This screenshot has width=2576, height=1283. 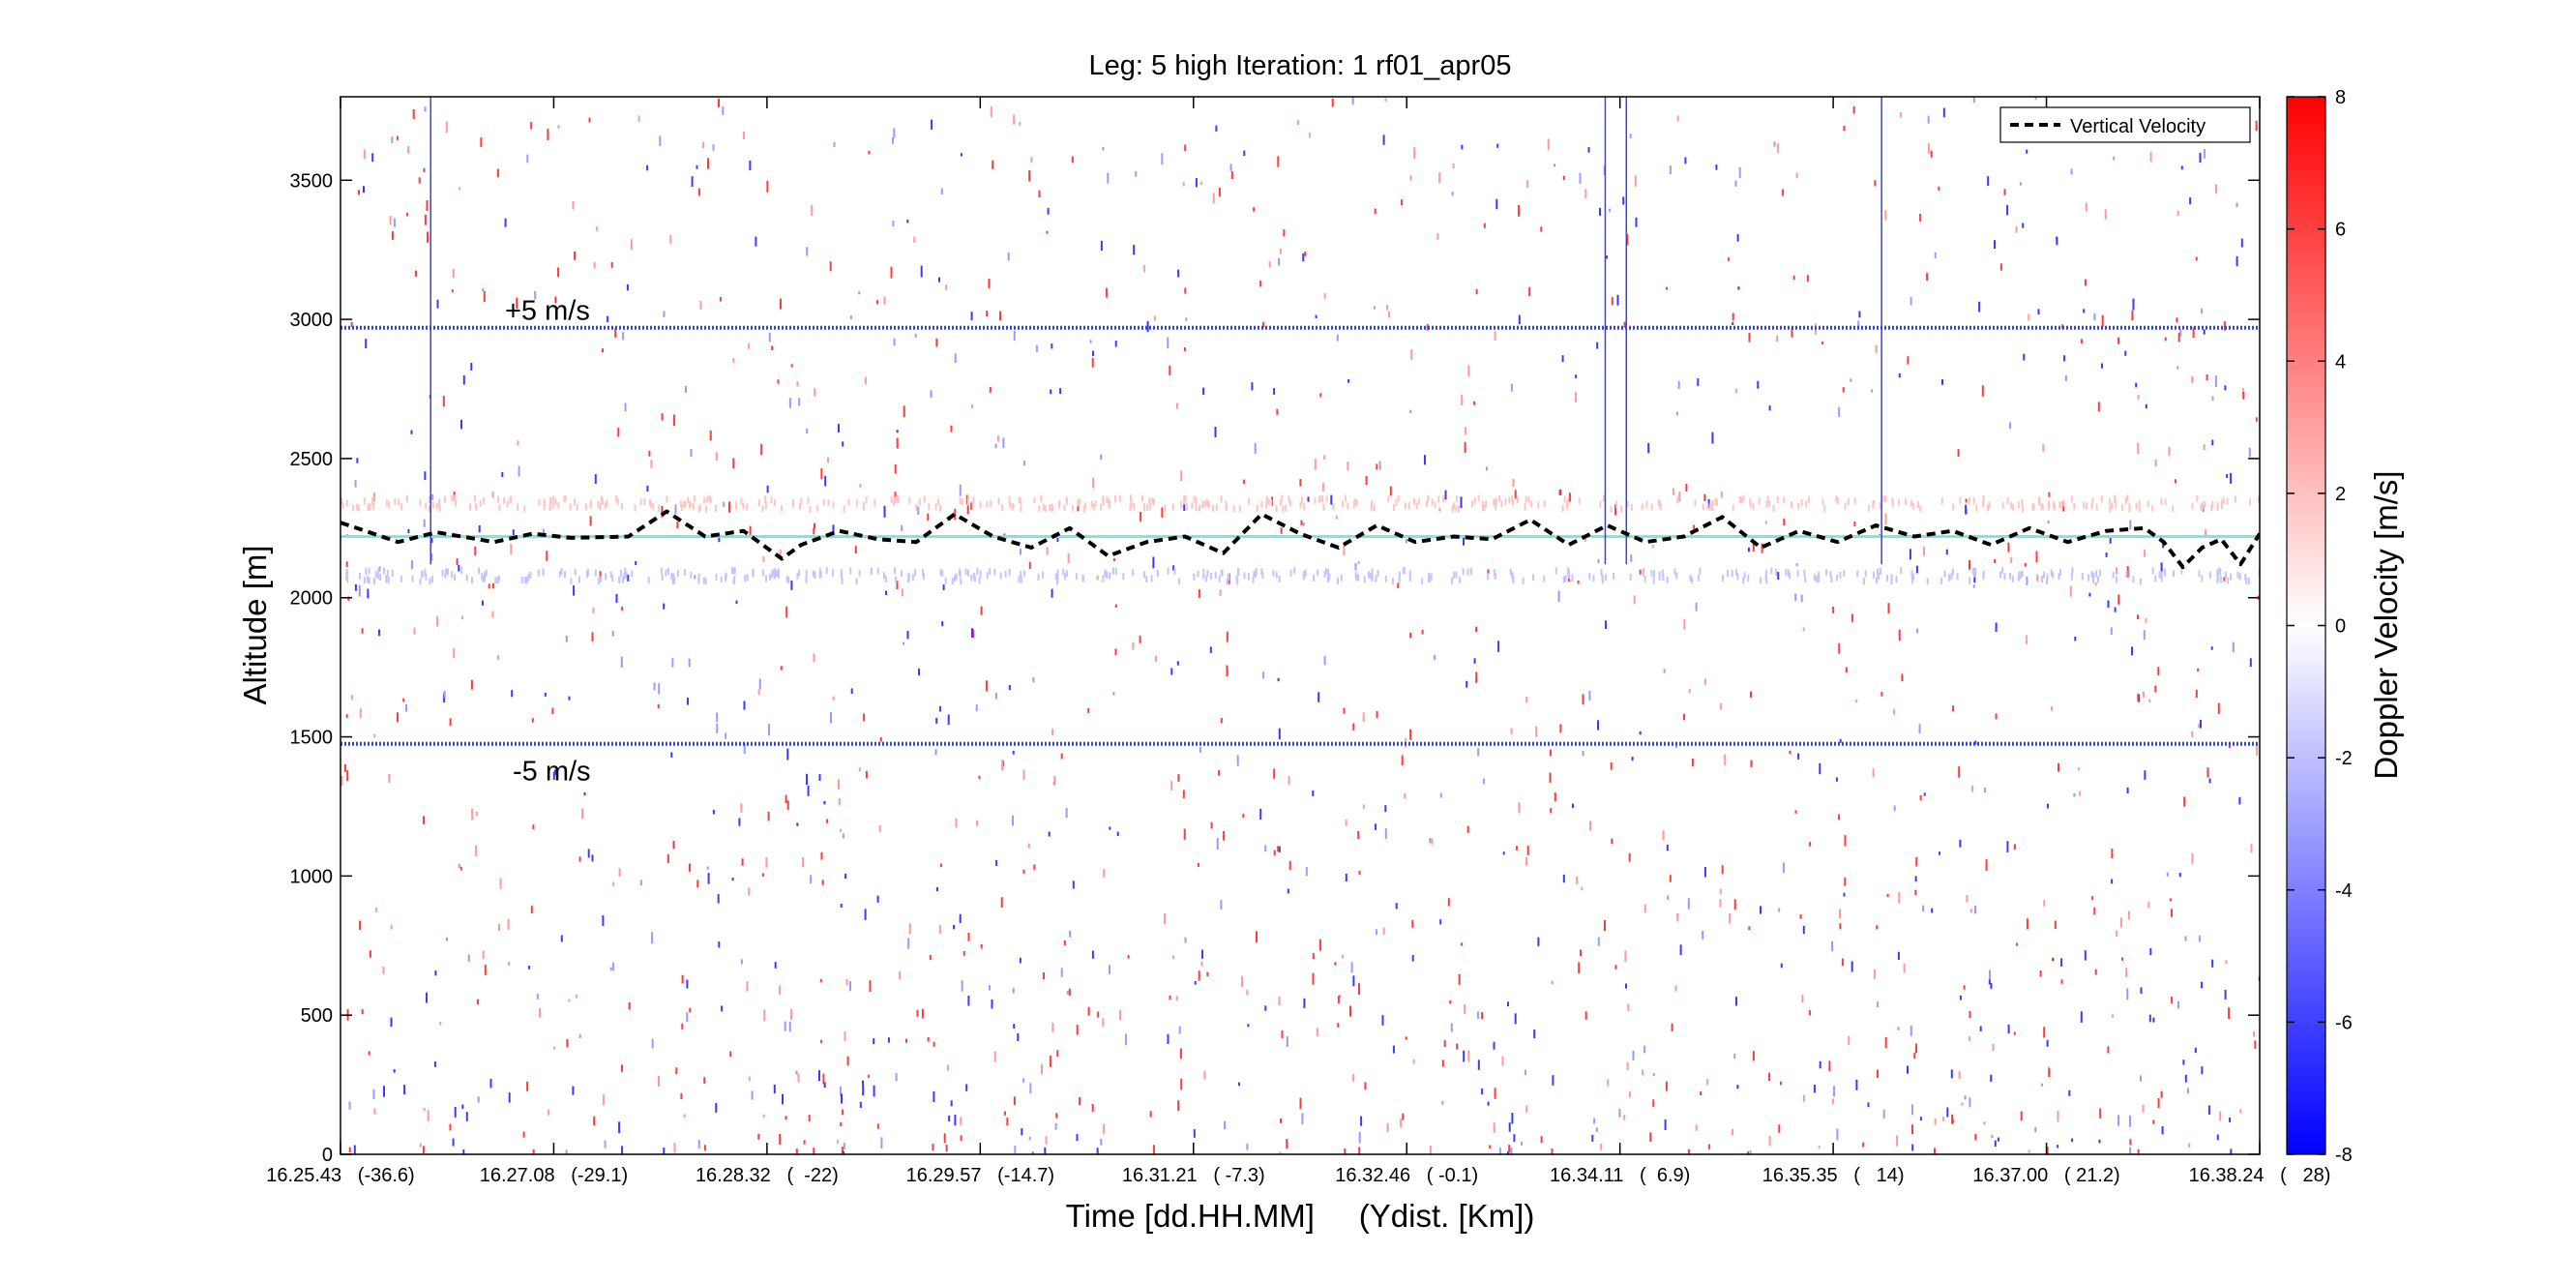 What do you see at coordinates (312, 876) in the screenshot?
I see `y-tick-label: 1000` at bounding box center [312, 876].